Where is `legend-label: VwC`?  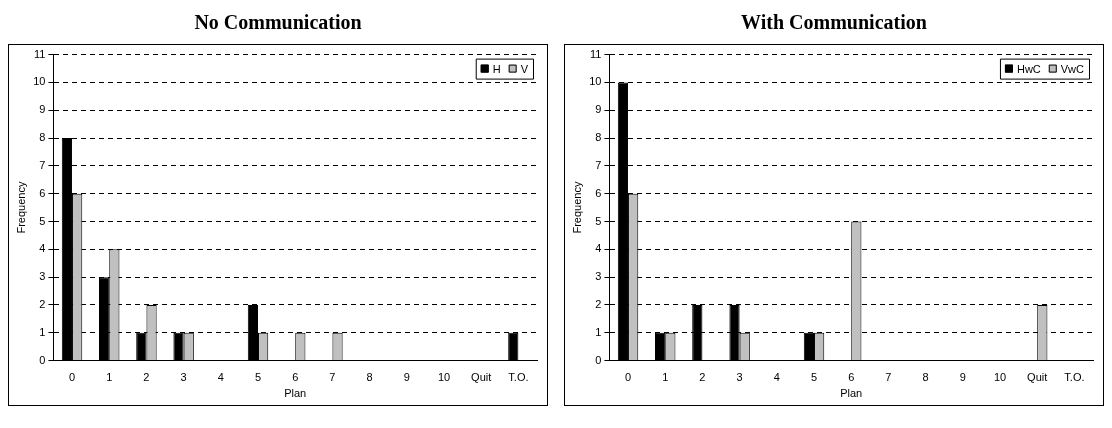
legend-label: VwC is located at coordinates (1072, 68).